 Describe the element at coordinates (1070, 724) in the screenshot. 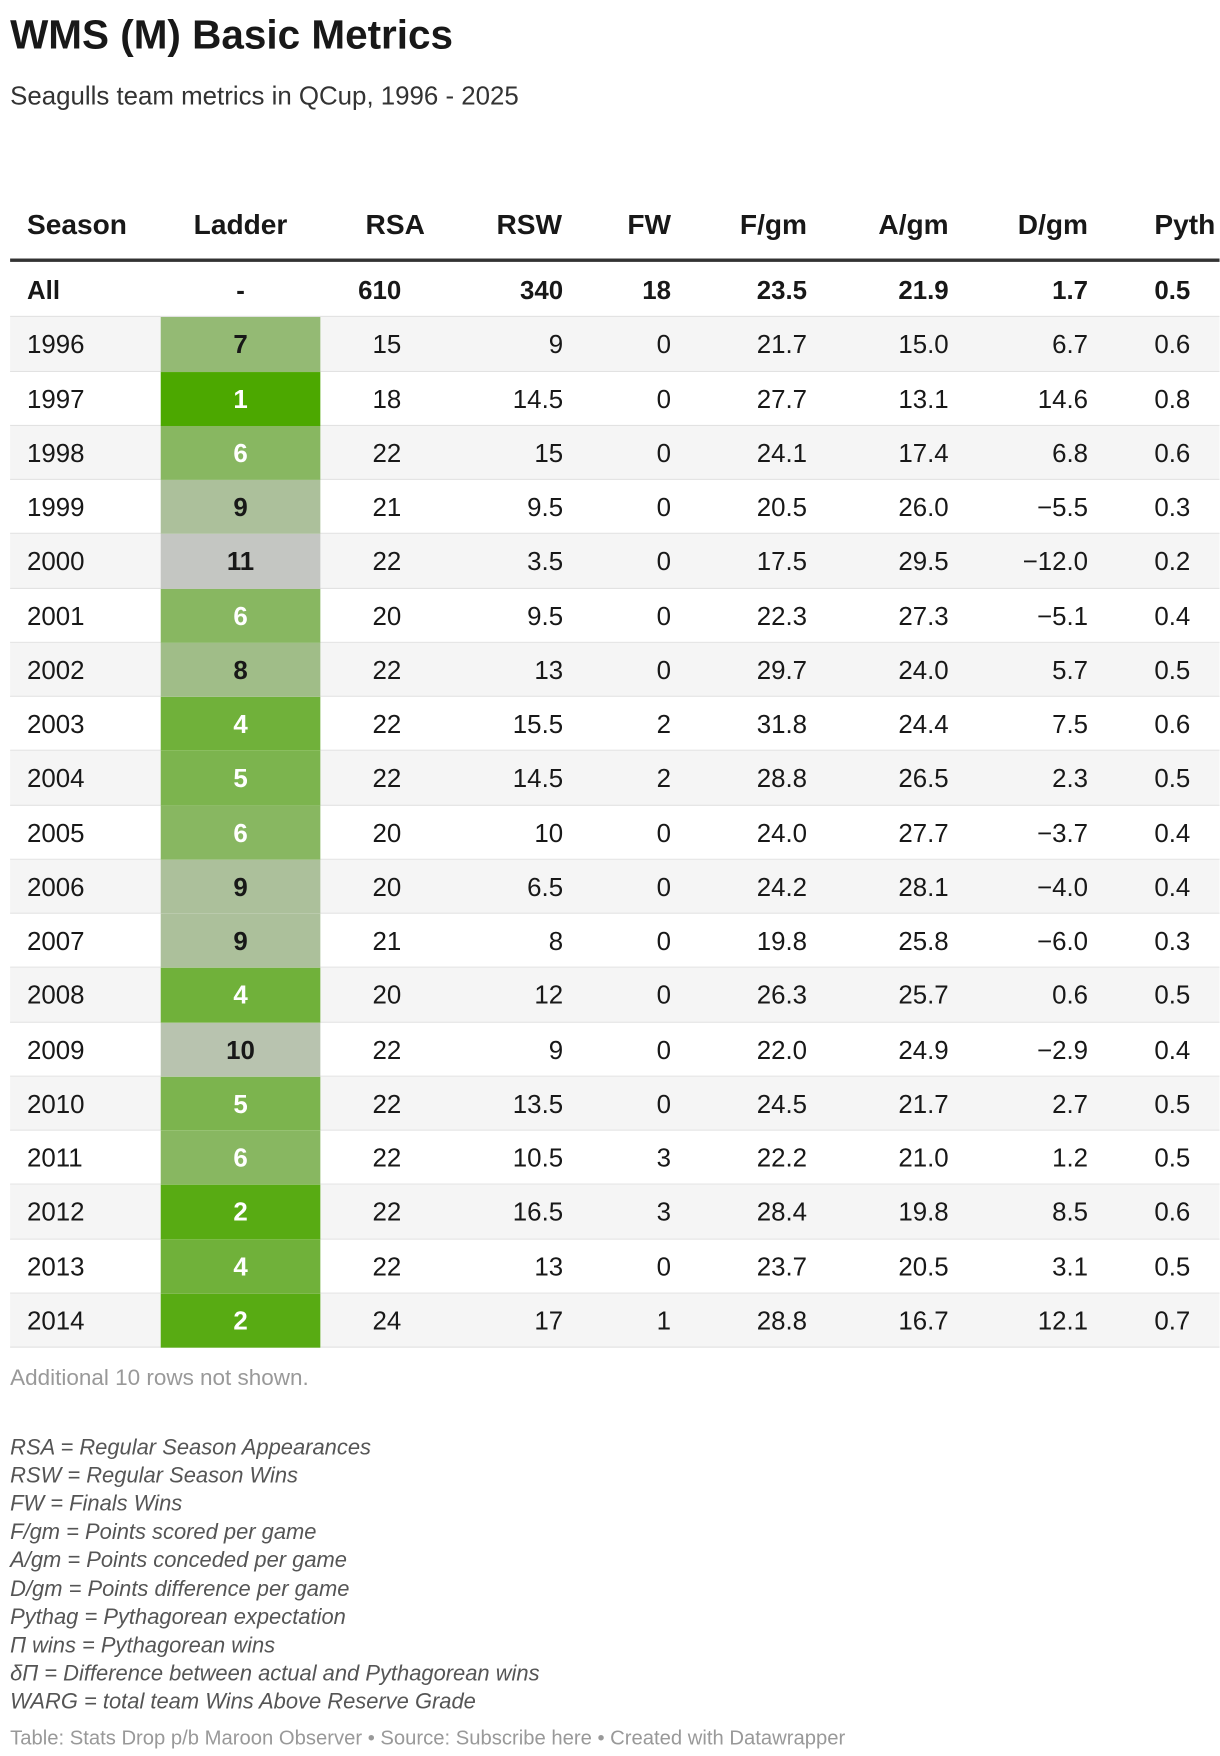

I see `cell: 7.5` at that location.